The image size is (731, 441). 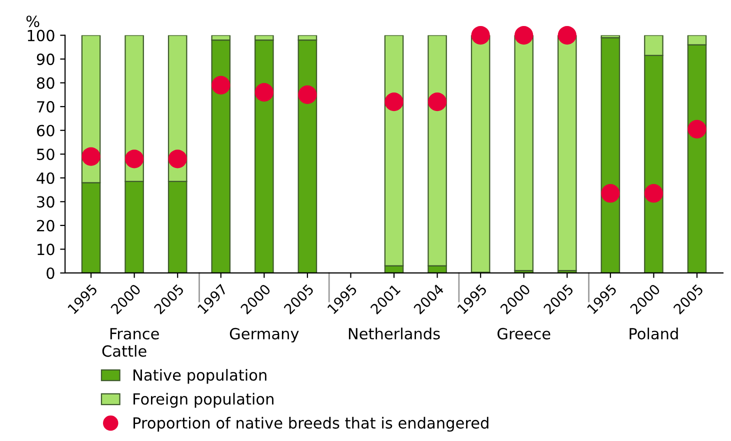 I want to click on y-tick-label: 10, so click(x=46, y=250).